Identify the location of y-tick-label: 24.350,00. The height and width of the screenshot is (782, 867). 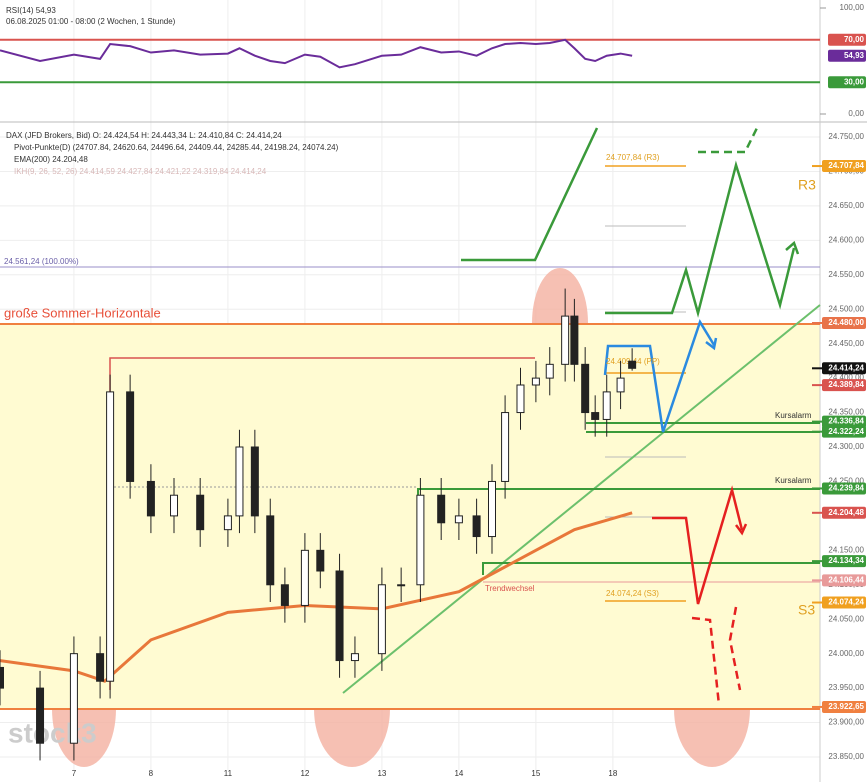
(846, 412).